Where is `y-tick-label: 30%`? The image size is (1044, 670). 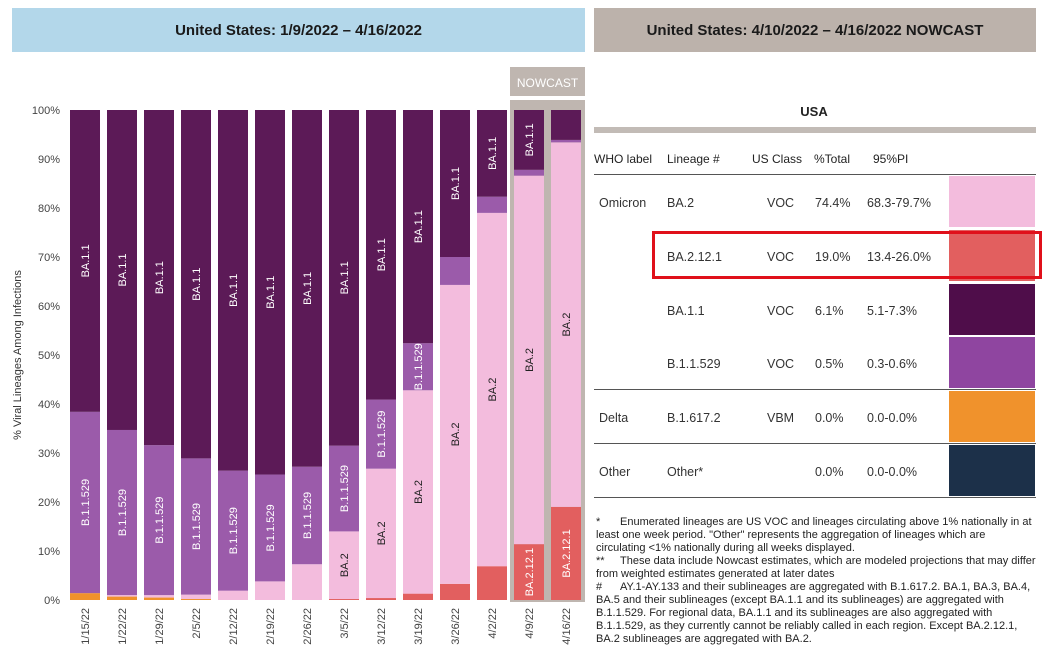
y-tick-label: 30% is located at coordinates (49, 454).